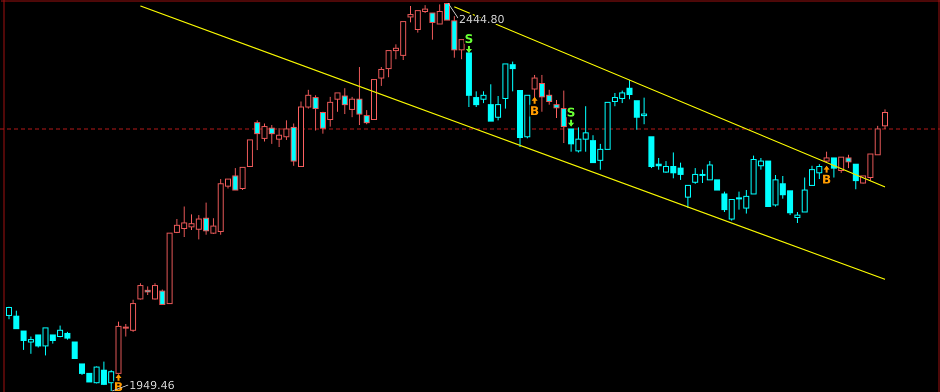 The width and height of the screenshot is (940, 392). Describe the element at coordinates (152, 385) in the screenshot. I see `annotation: 1949.46` at that location.